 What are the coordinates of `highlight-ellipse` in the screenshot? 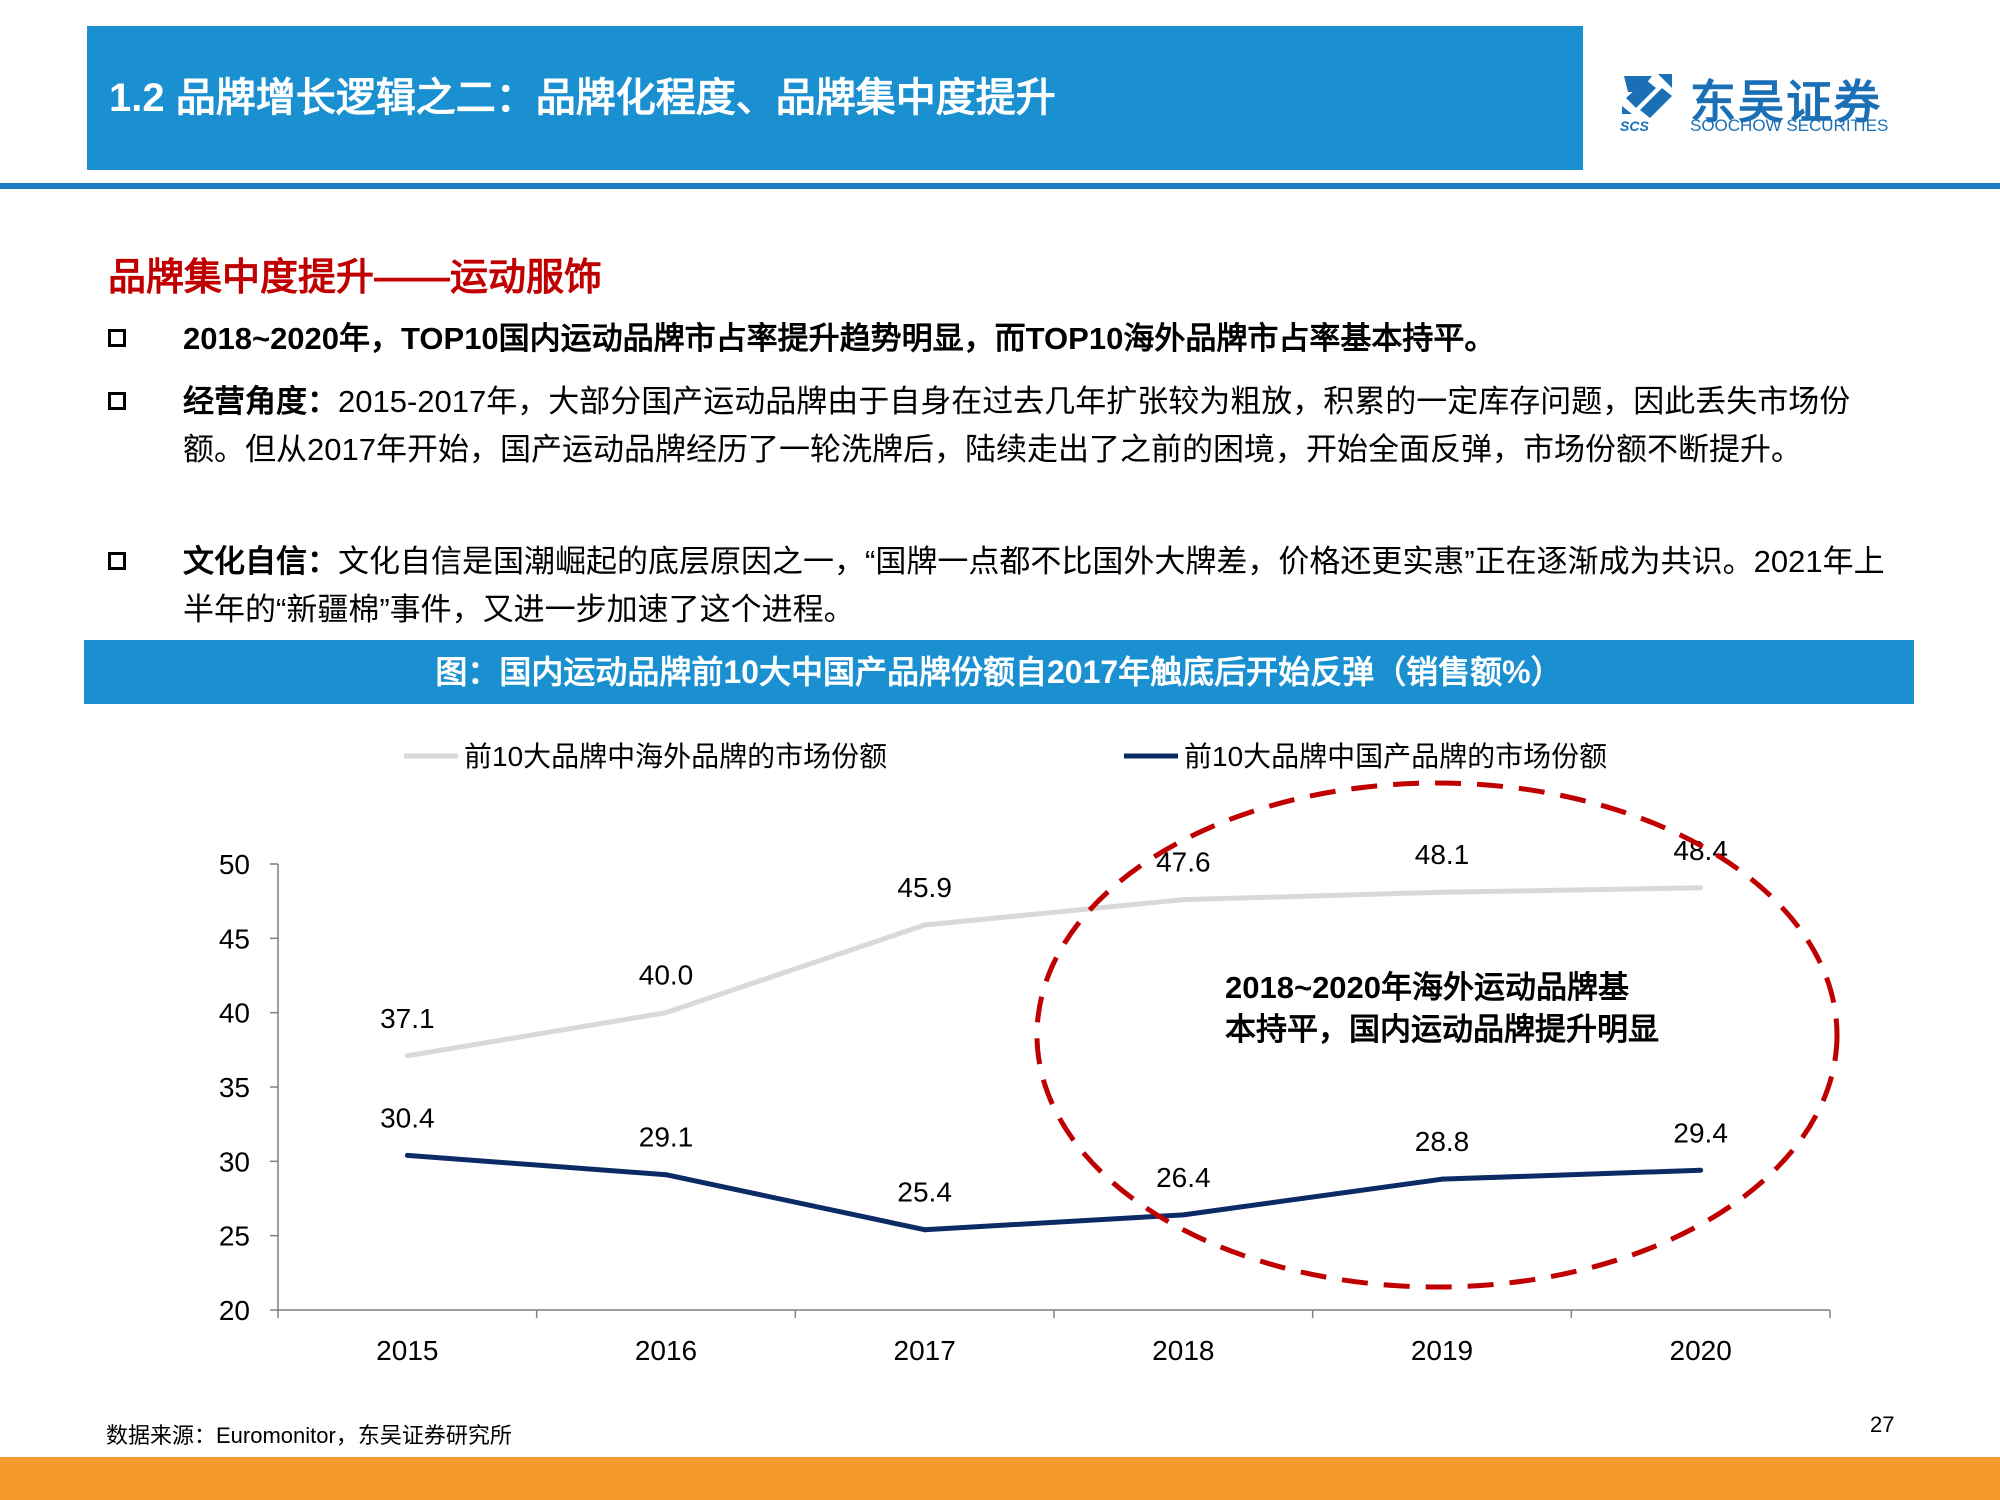 It's located at (1437, 1035).